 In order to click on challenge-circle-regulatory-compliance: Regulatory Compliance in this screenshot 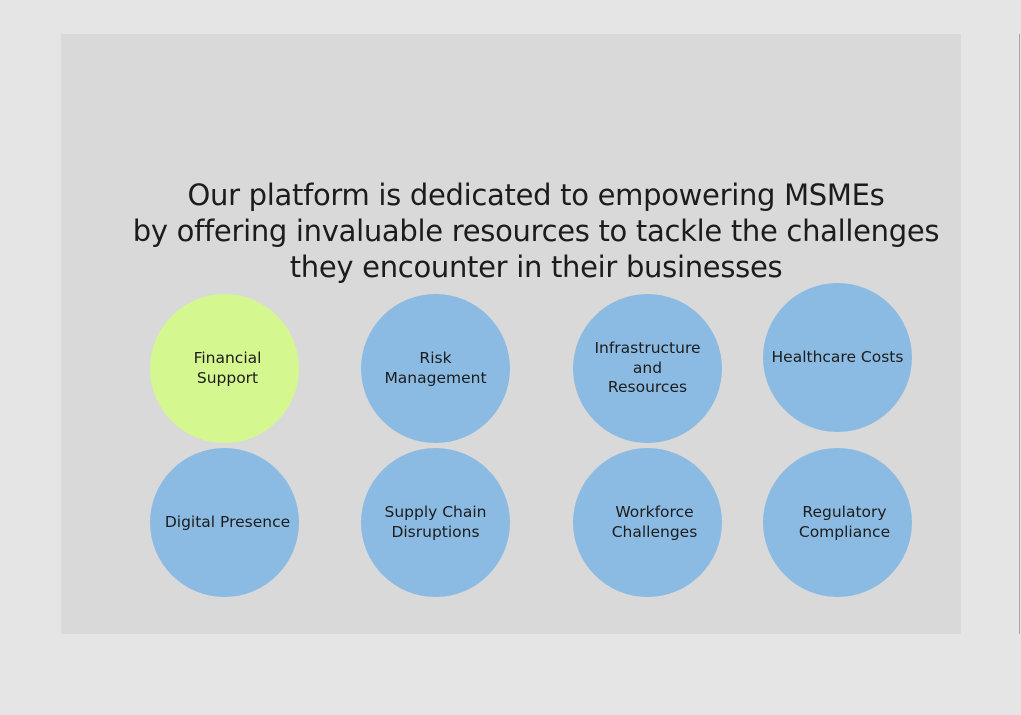, I will do `click(837, 522)`.